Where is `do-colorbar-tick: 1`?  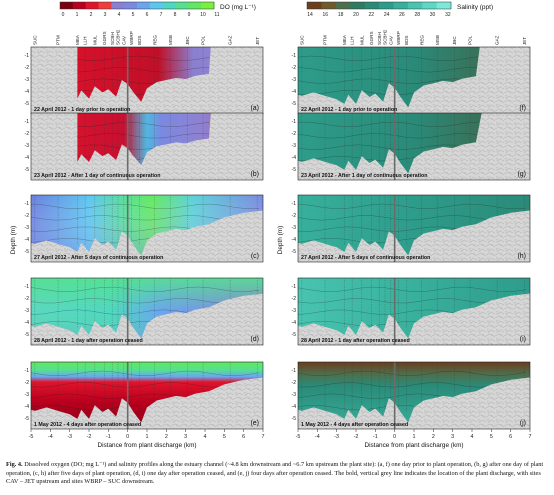
do-colorbar-tick: 1 is located at coordinates (77, 15).